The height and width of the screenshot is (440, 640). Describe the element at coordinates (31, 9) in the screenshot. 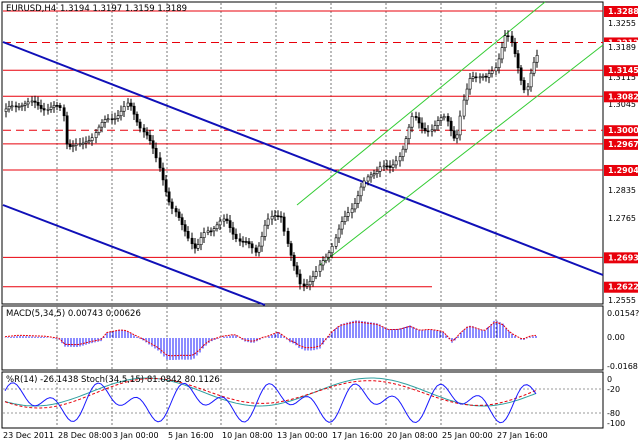

I see `chart-symbol: EURUSD,H4` at that location.